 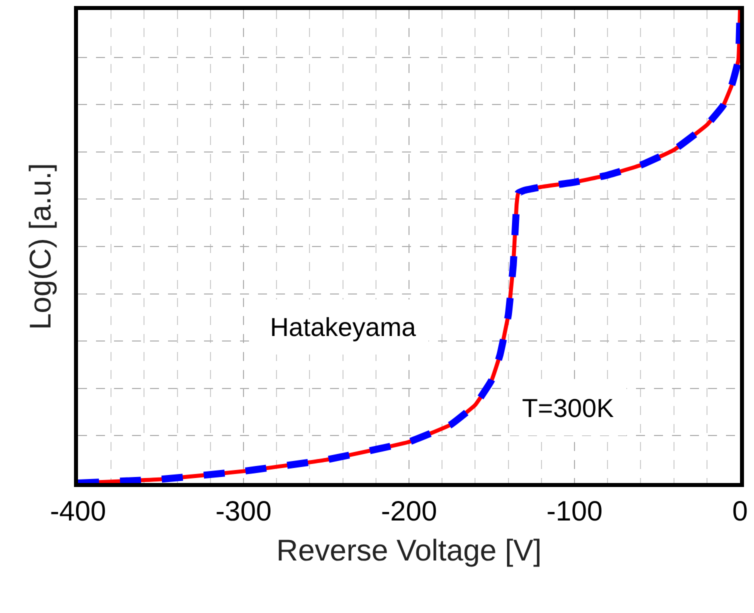 I want to click on annotation: T=300K, so click(x=568, y=408).